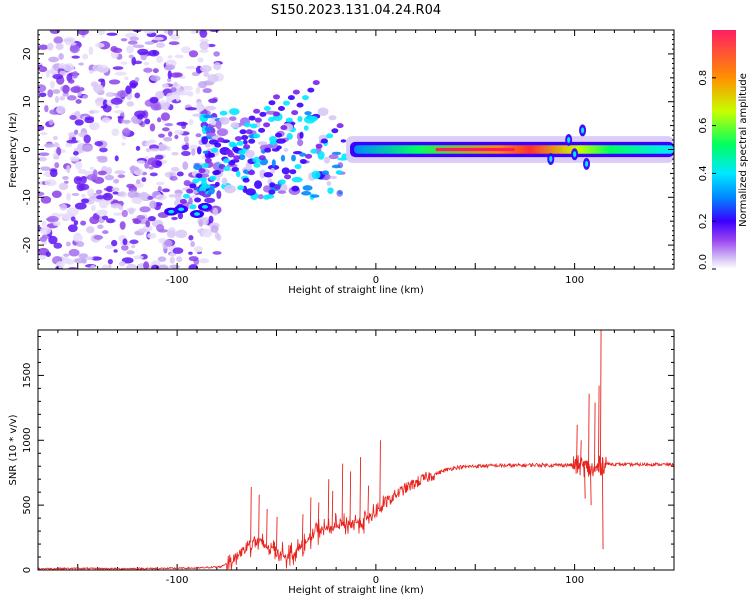 The height and width of the screenshot is (600, 750). Describe the element at coordinates (27, 505) in the screenshot. I see `y-tick-label: 500` at that location.